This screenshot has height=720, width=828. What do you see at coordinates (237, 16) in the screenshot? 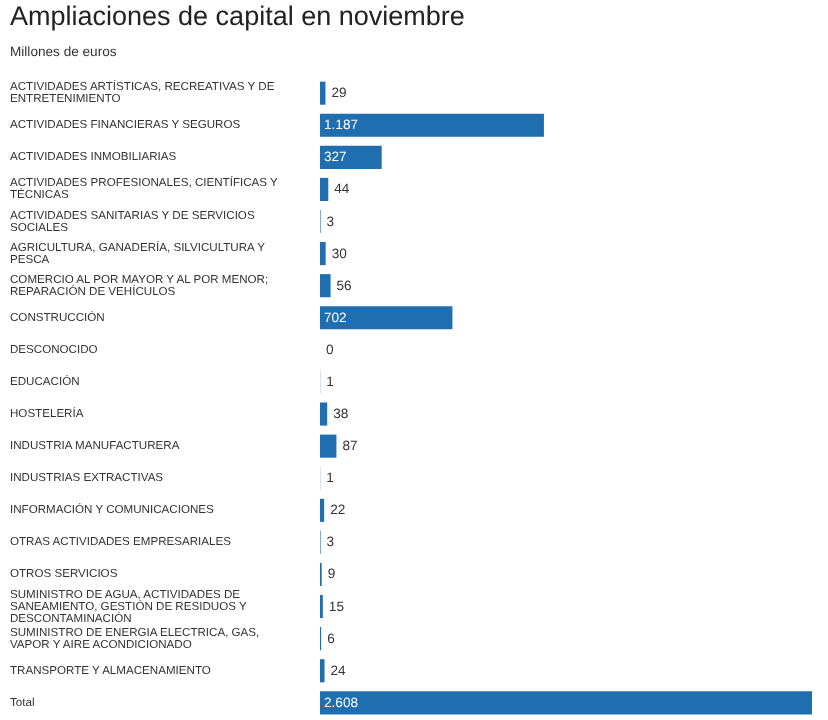
I see `chart-title: Ampliaciones de capital en noviembre` at bounding box center [237, 16].